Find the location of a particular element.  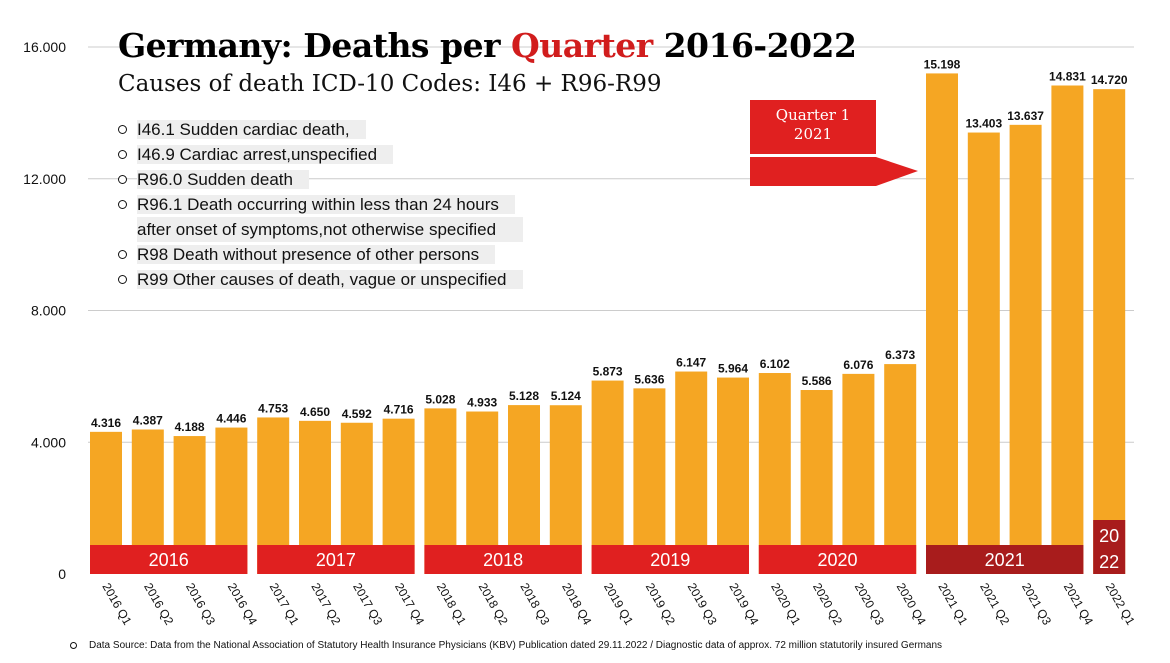

x-tick-label: 2019 Q4 is located at coordinates (743, 604).